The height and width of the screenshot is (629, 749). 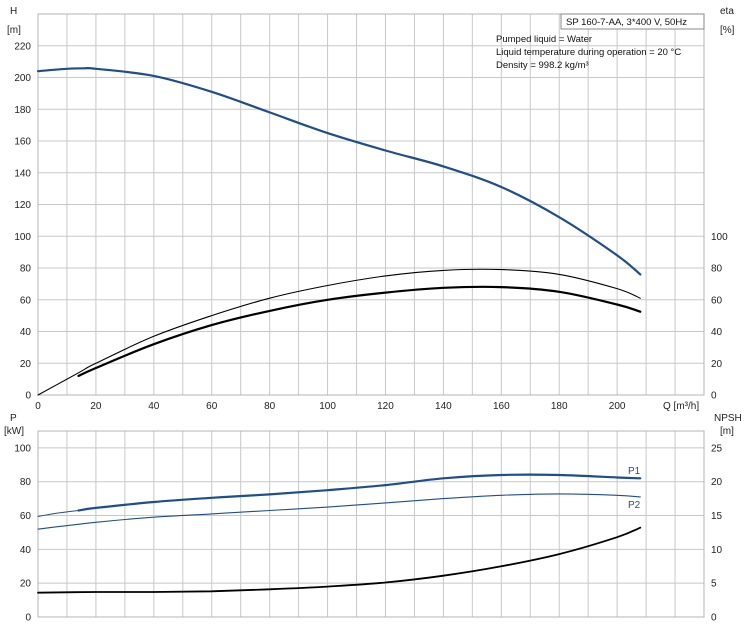 I want to click on head-y-tick-label: 140, so click(x=22, y=173).